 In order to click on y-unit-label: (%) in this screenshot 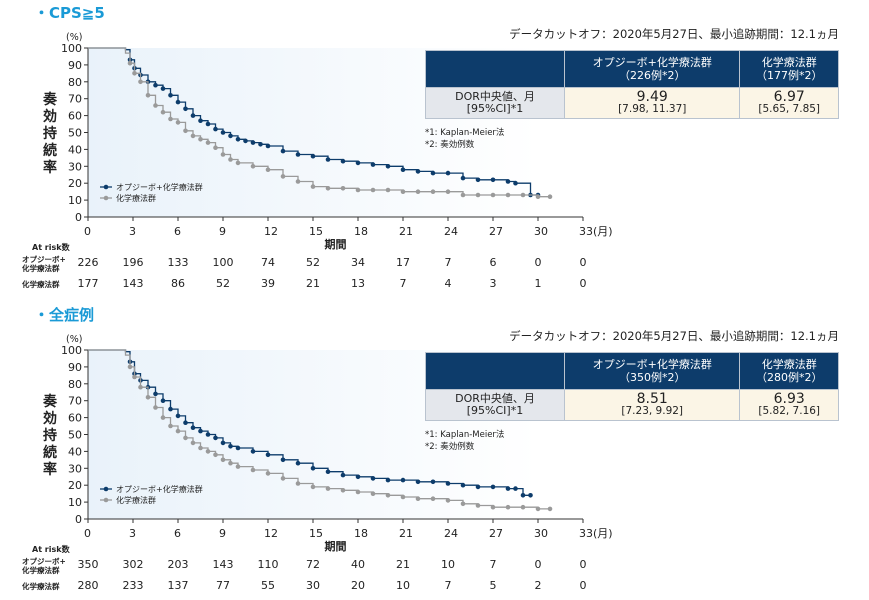, I will do `click(74, 339)`.